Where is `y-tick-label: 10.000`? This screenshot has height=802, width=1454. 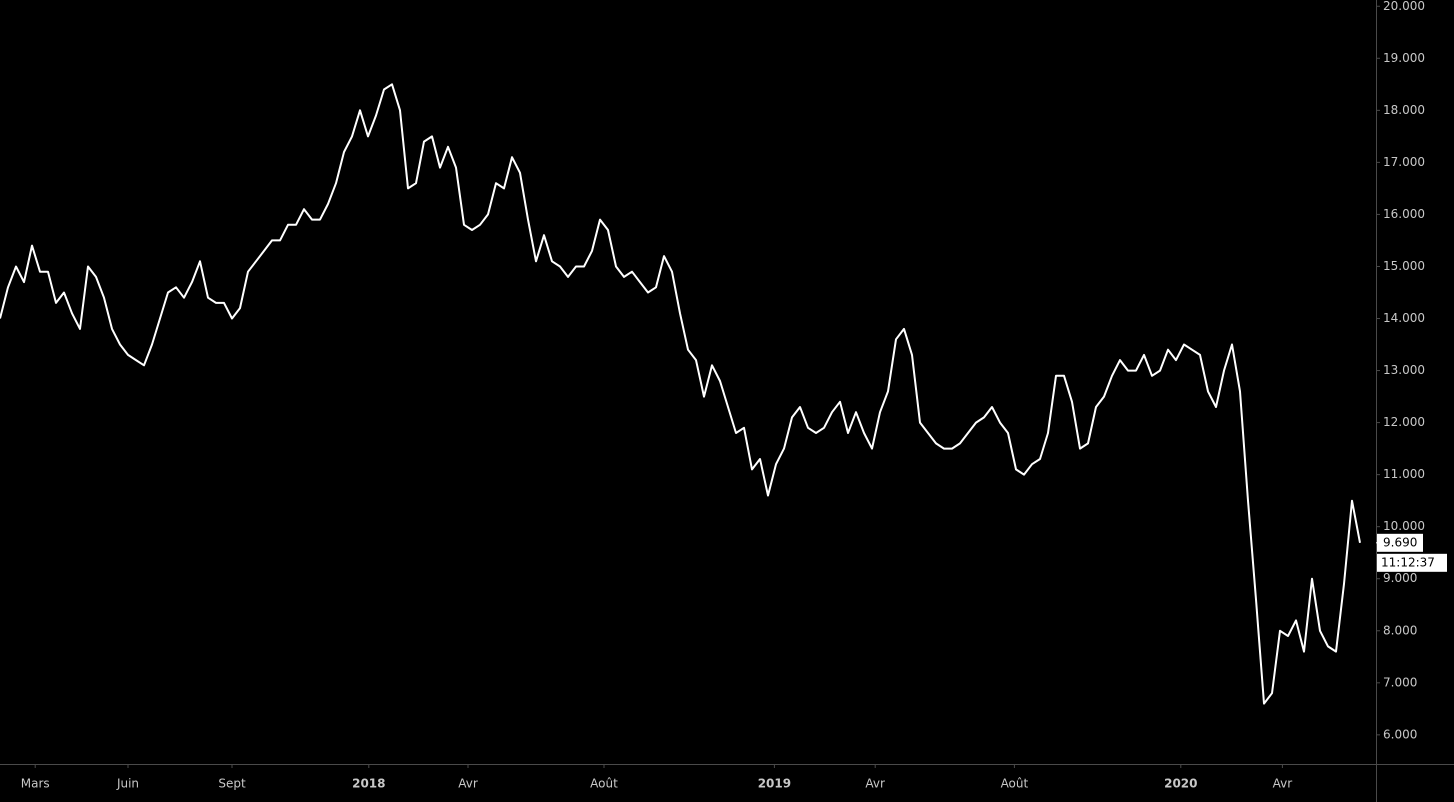
y-tick-label: 10.000 is located at coordinates (1404, 526).